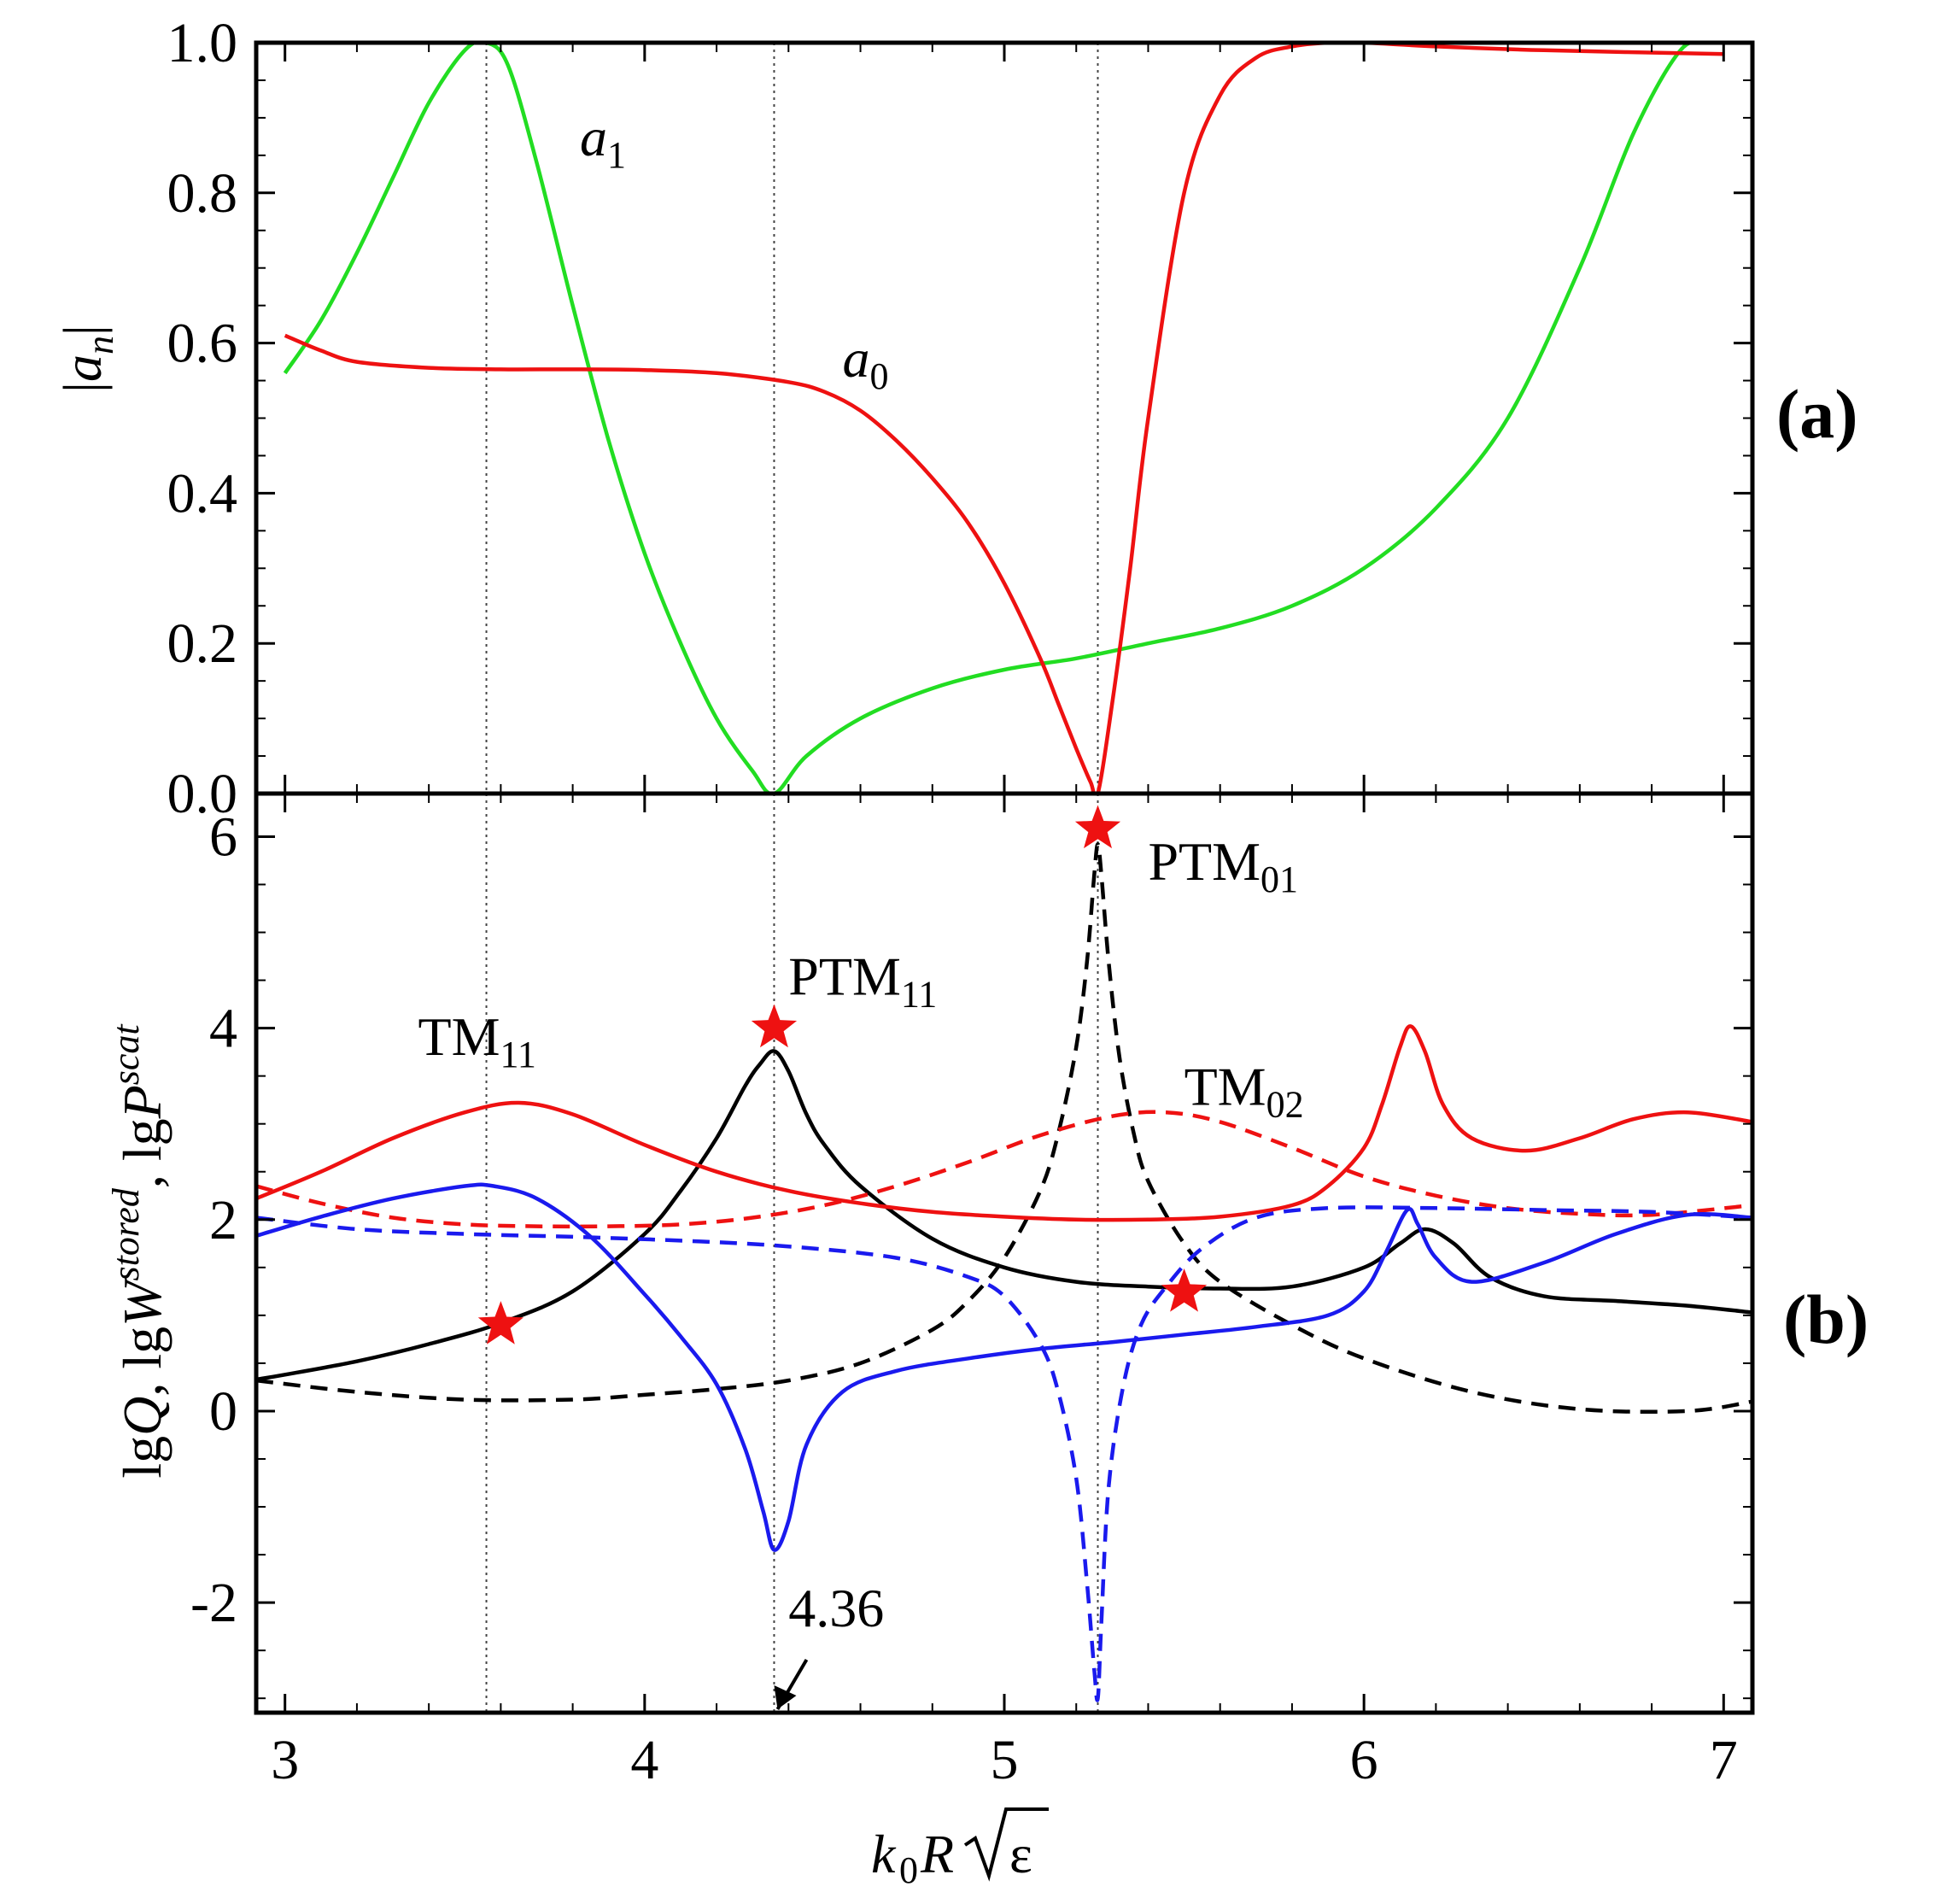  What do you see at coordinates (1724, 1760) in the screenshot?
I see `x-tick-label: 7` at bounding box center [1724, 1760].